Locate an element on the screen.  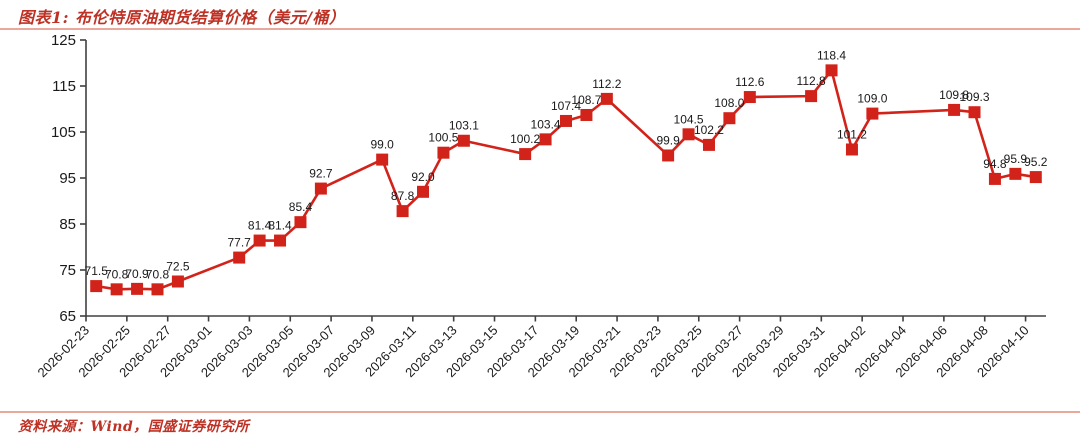
data-point-label: 109.0 is located at coordinates (872, 99).